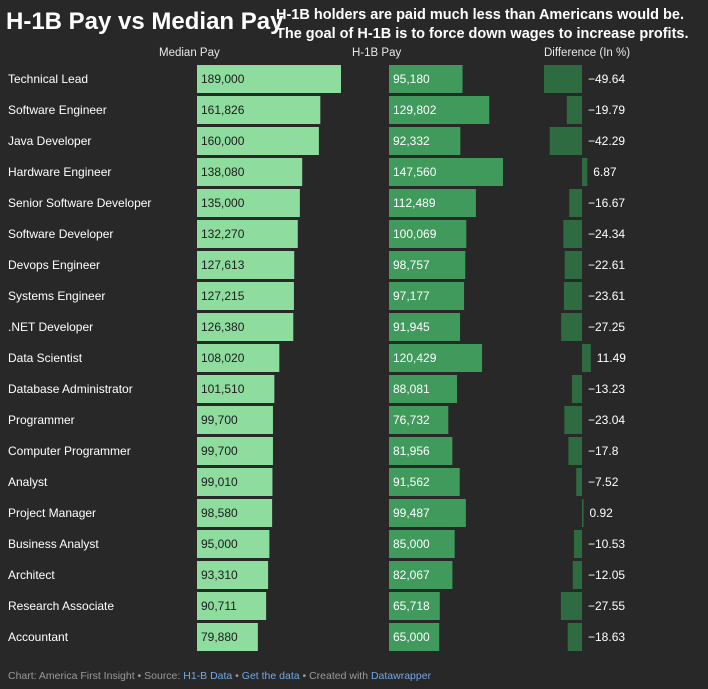  What do you see at coordinates (219, 544) in the screenshot?
I see `median-pay-value: 95,000` at bounding box center [219, 544].